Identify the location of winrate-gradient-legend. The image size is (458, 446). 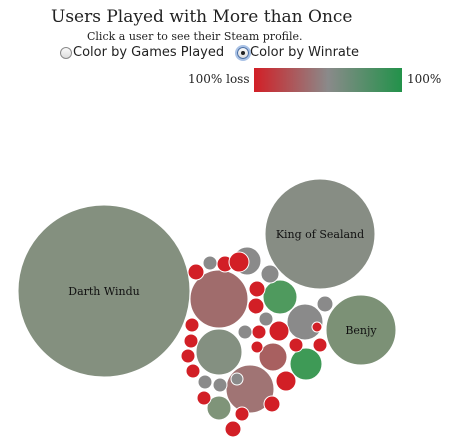
(328, 80).